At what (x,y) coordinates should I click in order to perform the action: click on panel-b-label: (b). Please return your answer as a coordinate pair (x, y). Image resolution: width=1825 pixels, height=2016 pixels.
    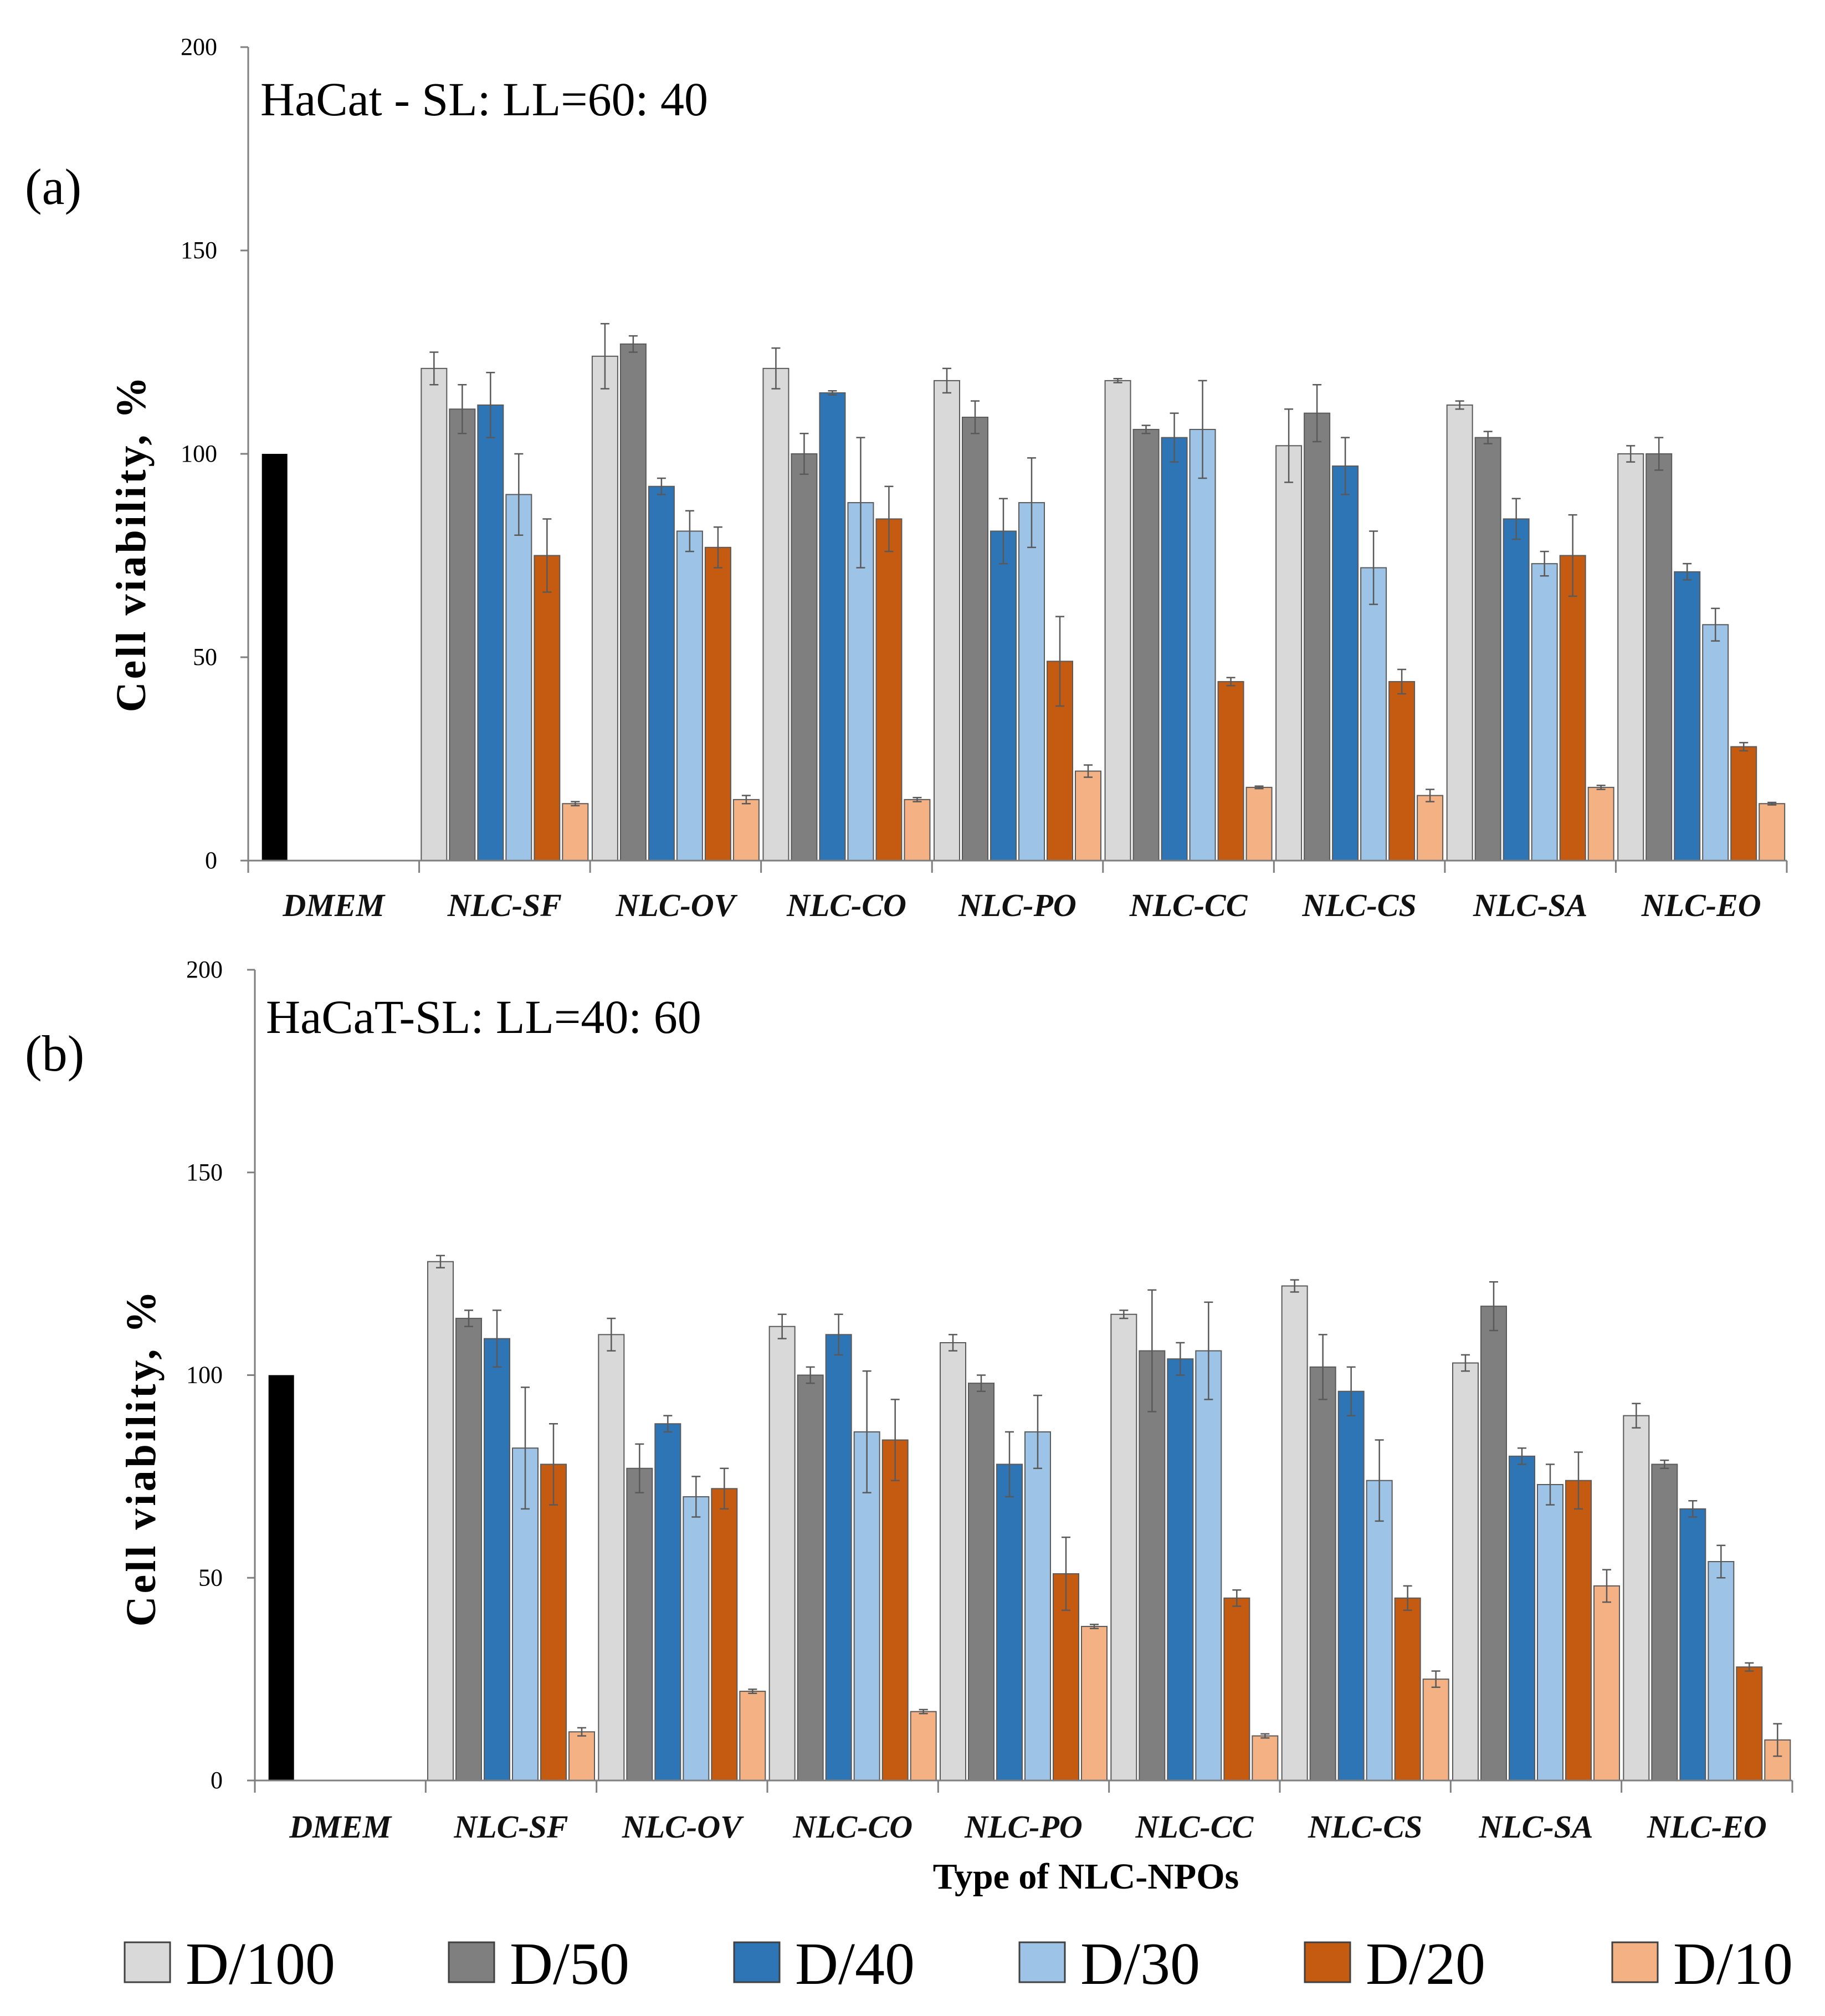
    Looking at the image, I should click on (54, 1053).